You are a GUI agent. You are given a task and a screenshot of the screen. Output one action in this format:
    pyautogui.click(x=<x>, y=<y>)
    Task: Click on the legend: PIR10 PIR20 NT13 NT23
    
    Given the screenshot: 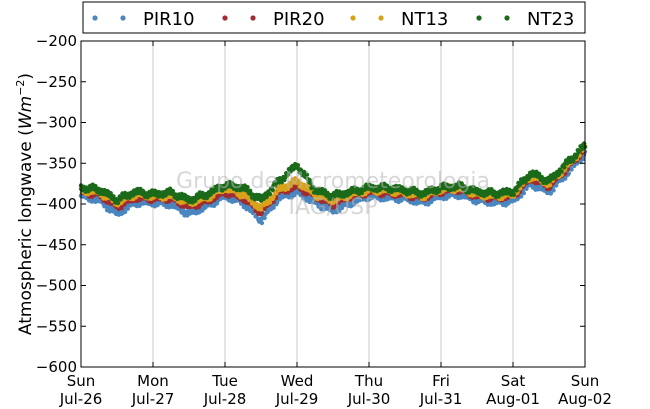 What is the action you would take?
    pyautogui.click(x=334, y=17)
    